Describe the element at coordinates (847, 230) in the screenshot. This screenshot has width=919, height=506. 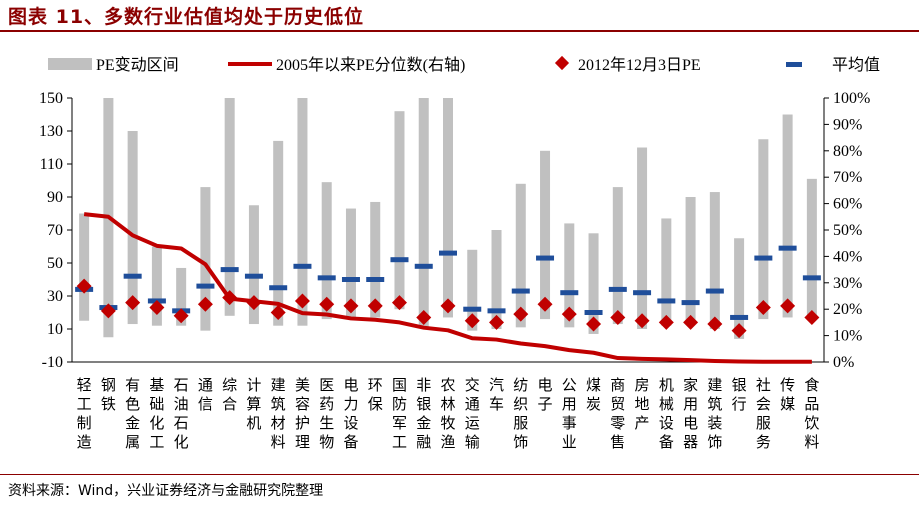
I see `right-tick-label: 50%` at that location.